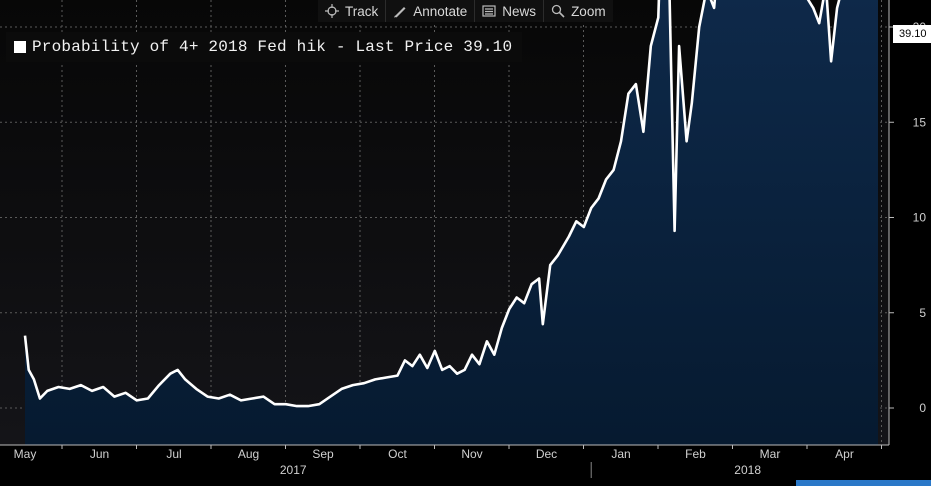 This screenshot has height=486, width=931. What do you see at coordinates (920, 218) in the screenshot?
I see `y-tick-label: 10` at bounding box center [920, 218].